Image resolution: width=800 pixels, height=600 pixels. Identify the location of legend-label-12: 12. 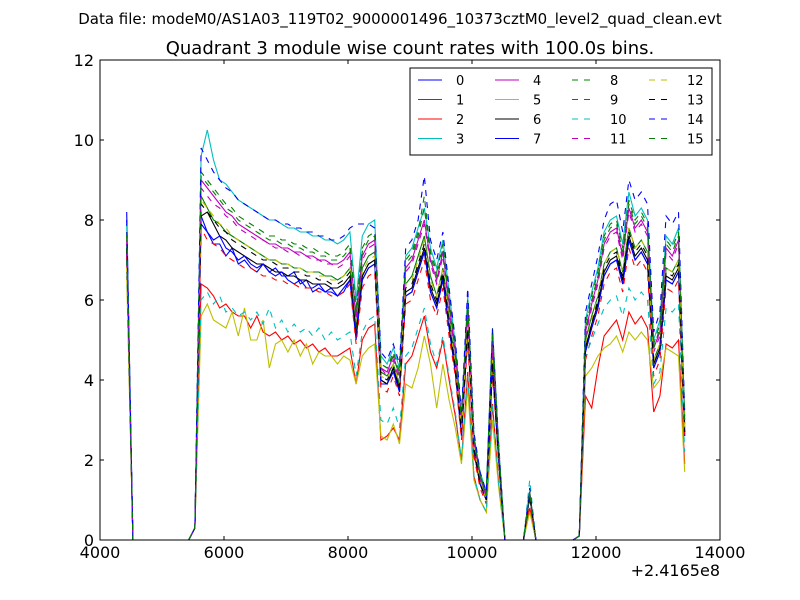
(695, 81).